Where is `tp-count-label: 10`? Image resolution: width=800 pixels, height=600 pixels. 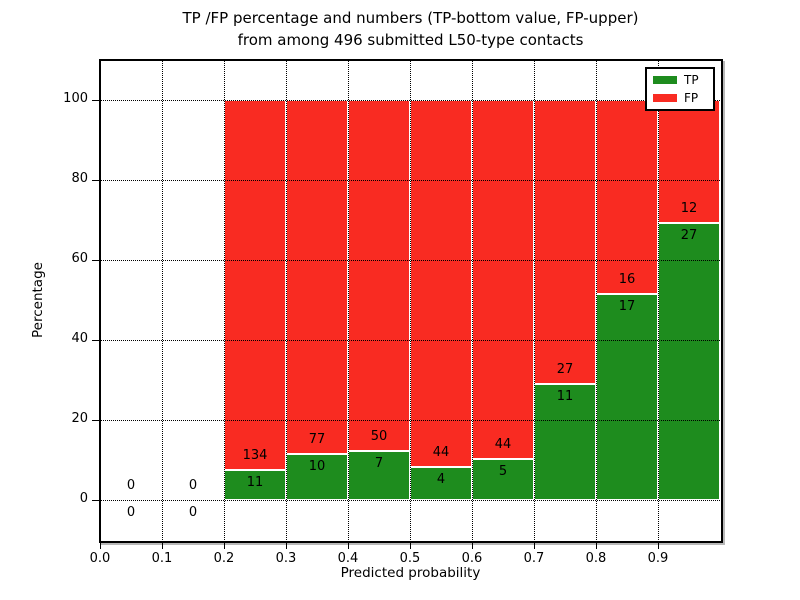 tp-count-label: 10 is located at coordinates (317, 467).